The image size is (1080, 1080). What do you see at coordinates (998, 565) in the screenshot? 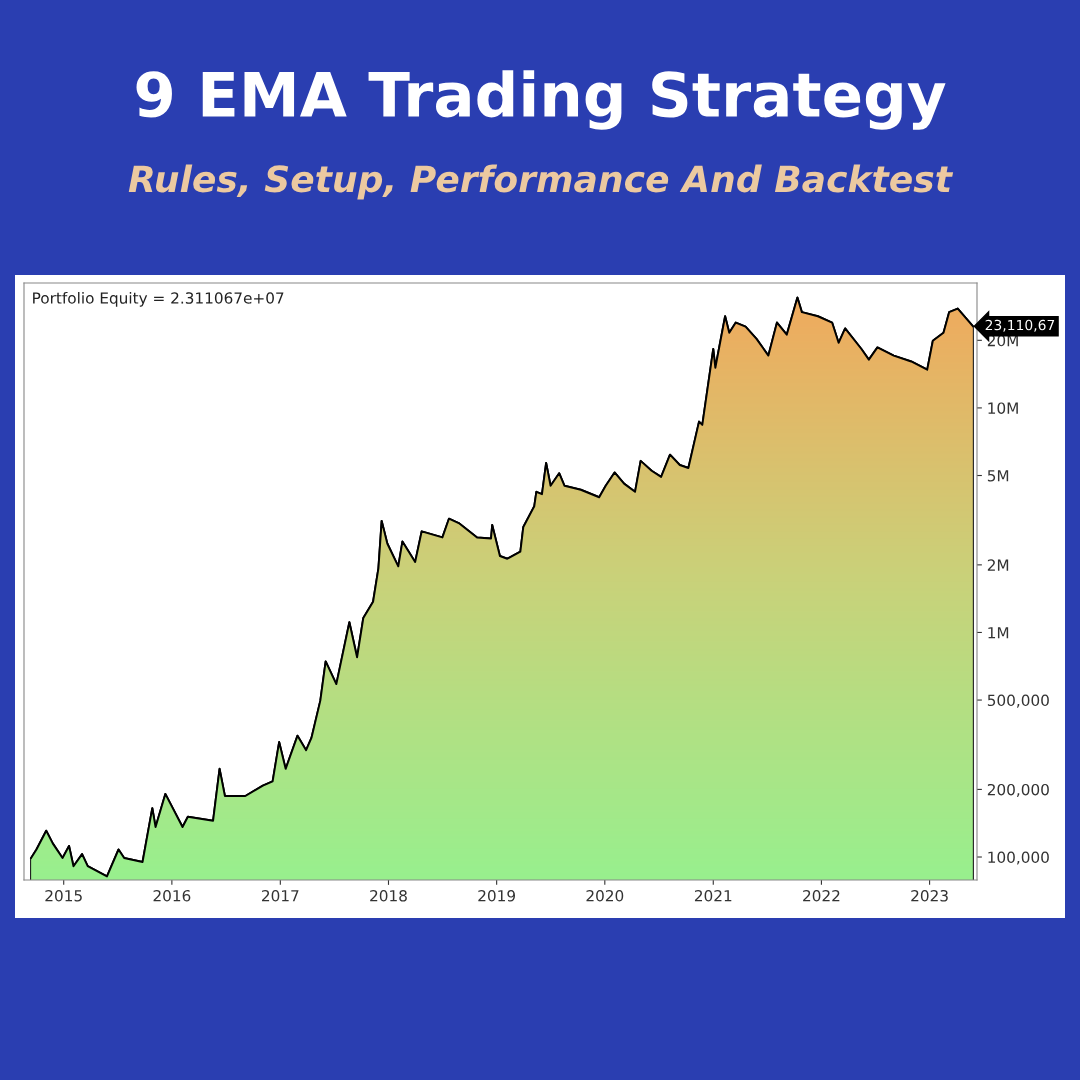
I see `y-tick-label: 2M` at bounding box center [998, 565].